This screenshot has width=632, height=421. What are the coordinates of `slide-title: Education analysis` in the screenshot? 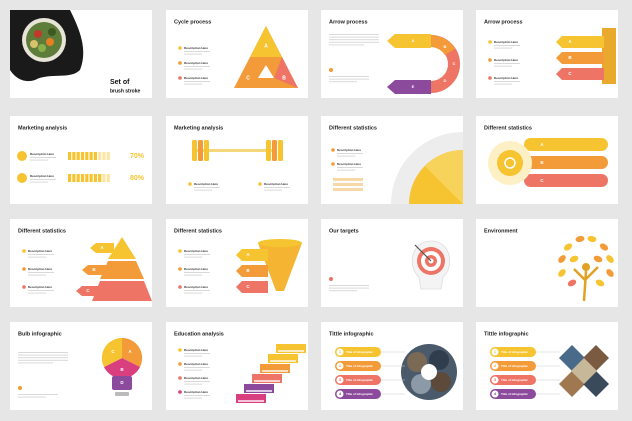 It's located at (199, 334).